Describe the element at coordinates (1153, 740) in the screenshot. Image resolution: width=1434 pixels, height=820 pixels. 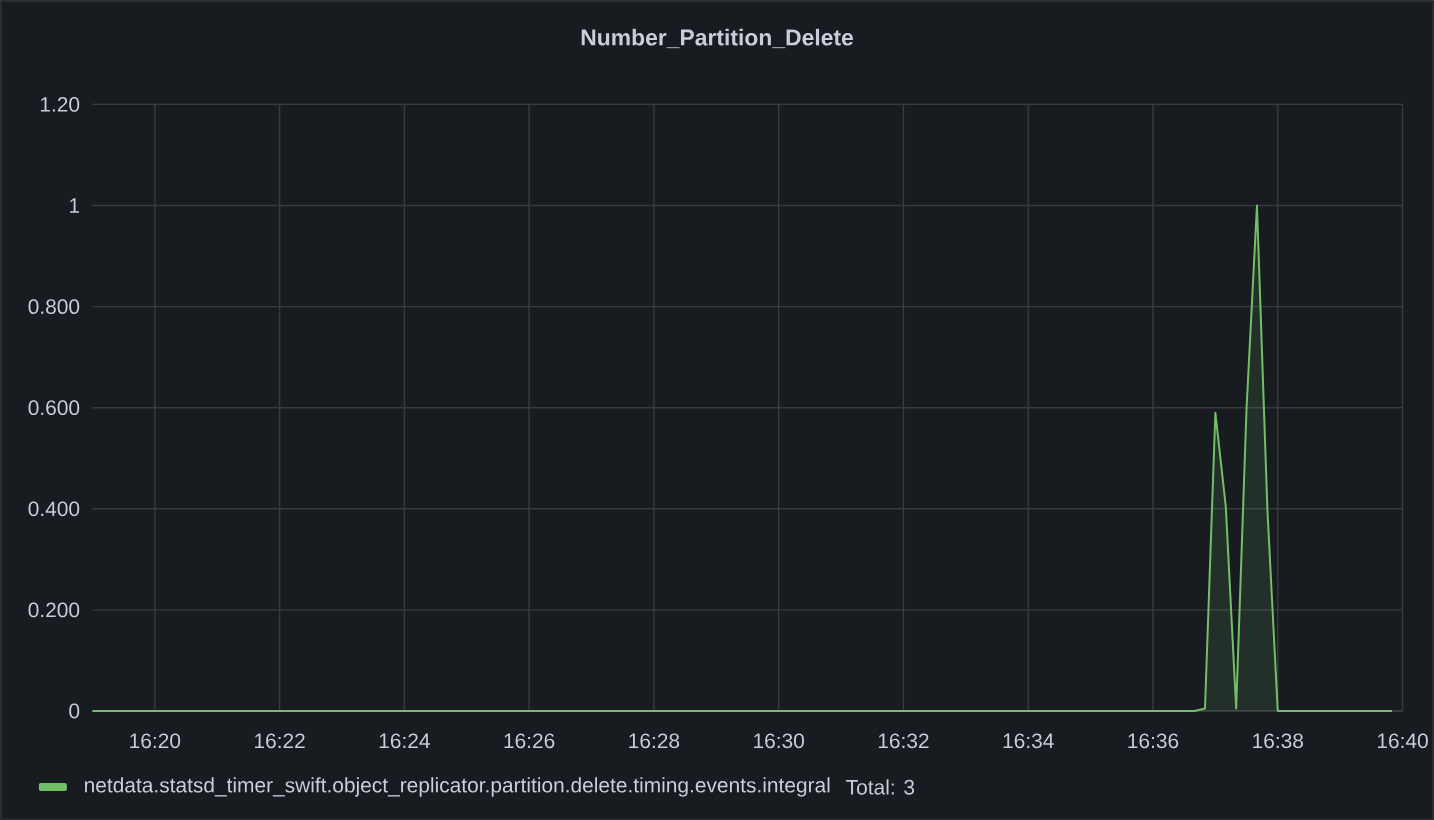
I see `x-tick-label: 16:36` at that location.